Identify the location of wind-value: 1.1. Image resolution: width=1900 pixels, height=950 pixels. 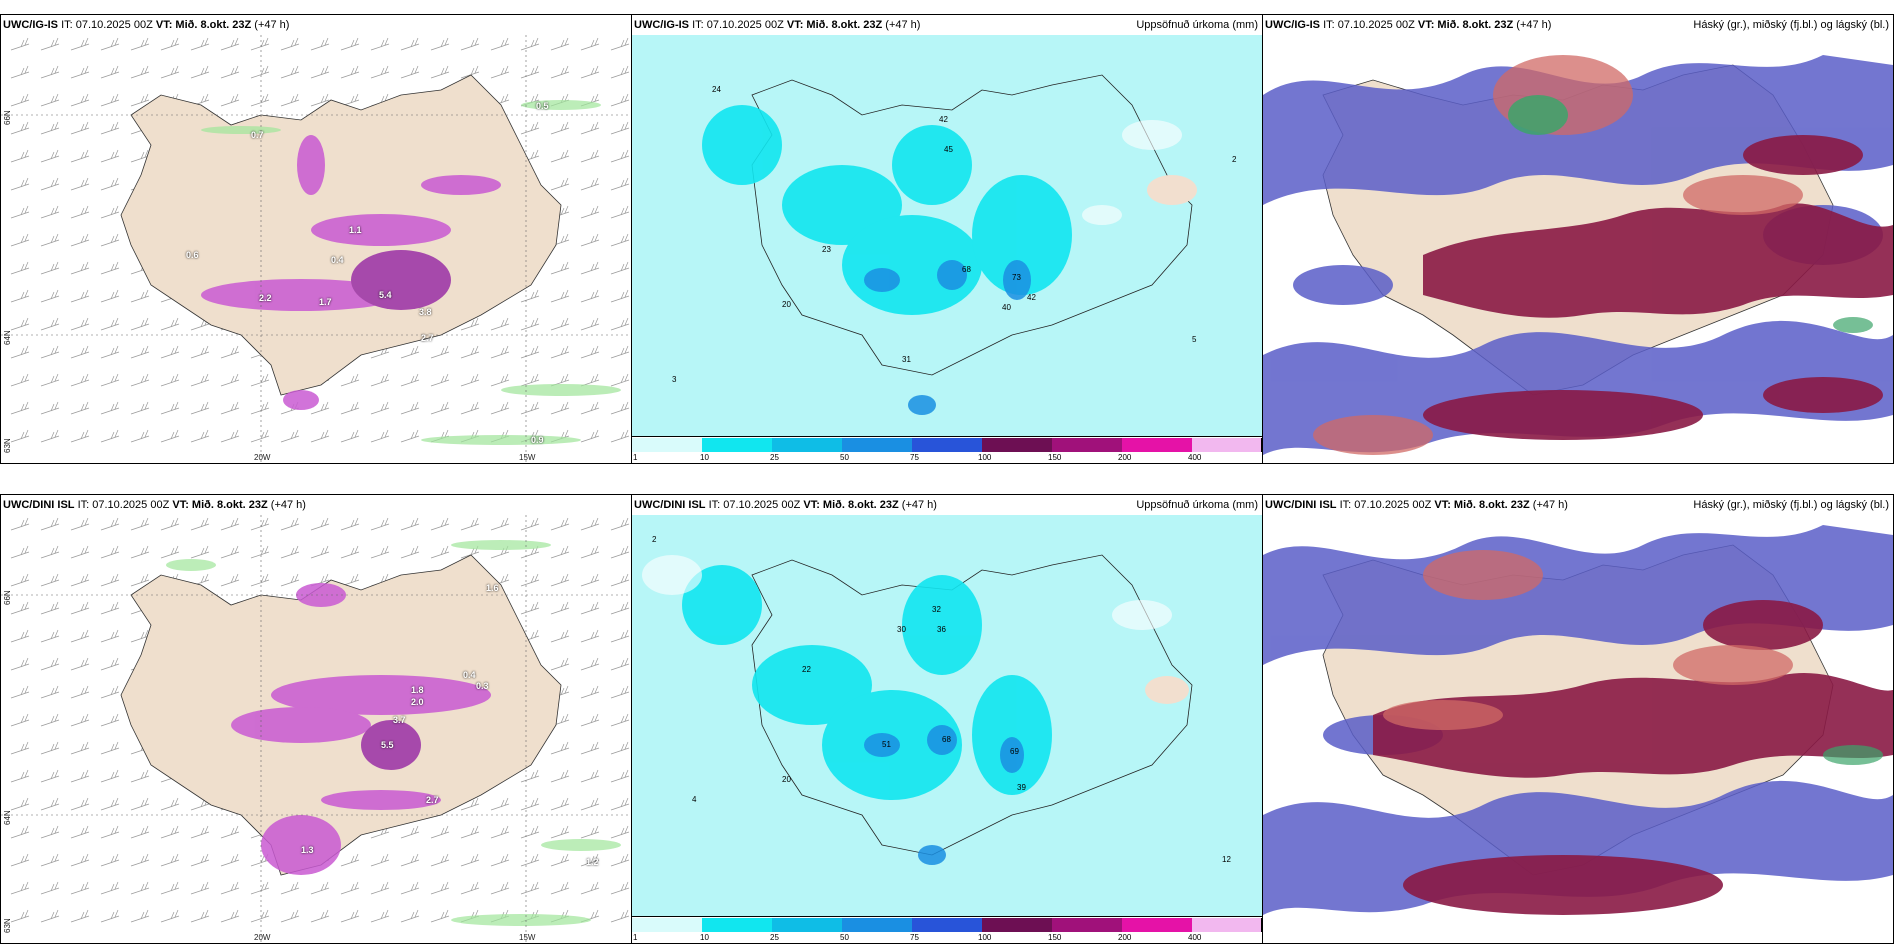
(355, 230).